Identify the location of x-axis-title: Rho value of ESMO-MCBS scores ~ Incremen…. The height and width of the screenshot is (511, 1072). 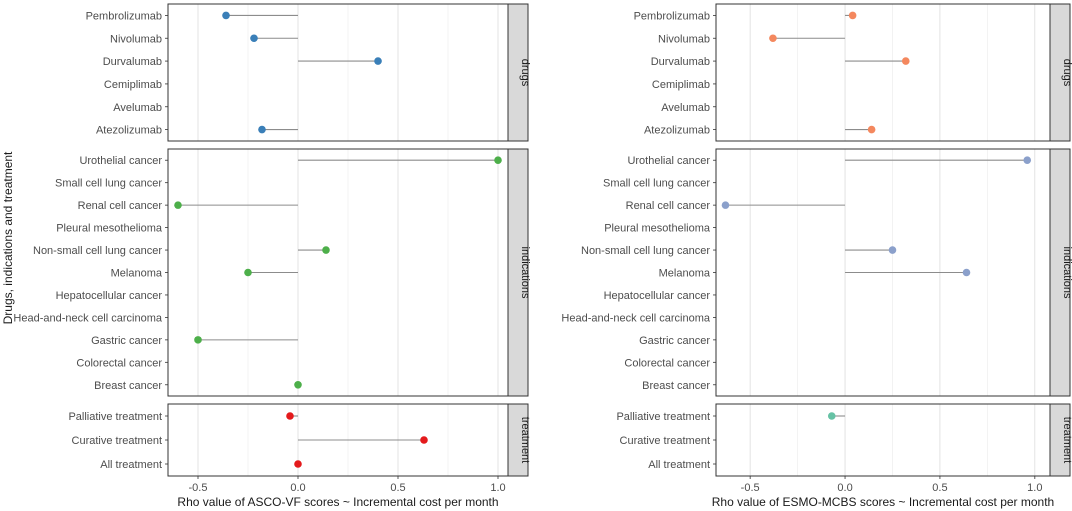
(883, 502).